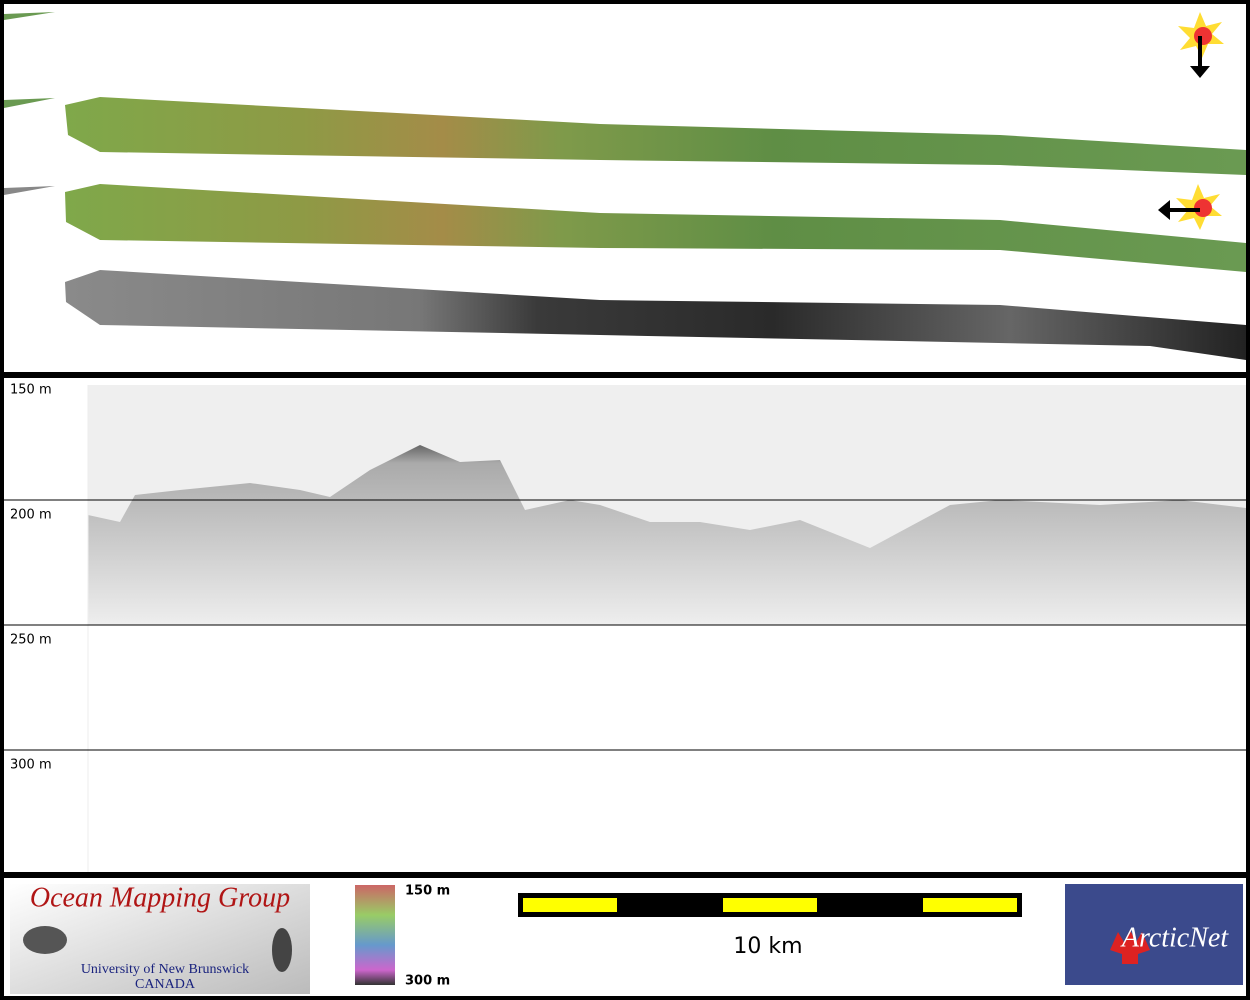  Describe the element at coordinates (31, 390) in the screenshot. I see `depth-label: 150 m` at that location.